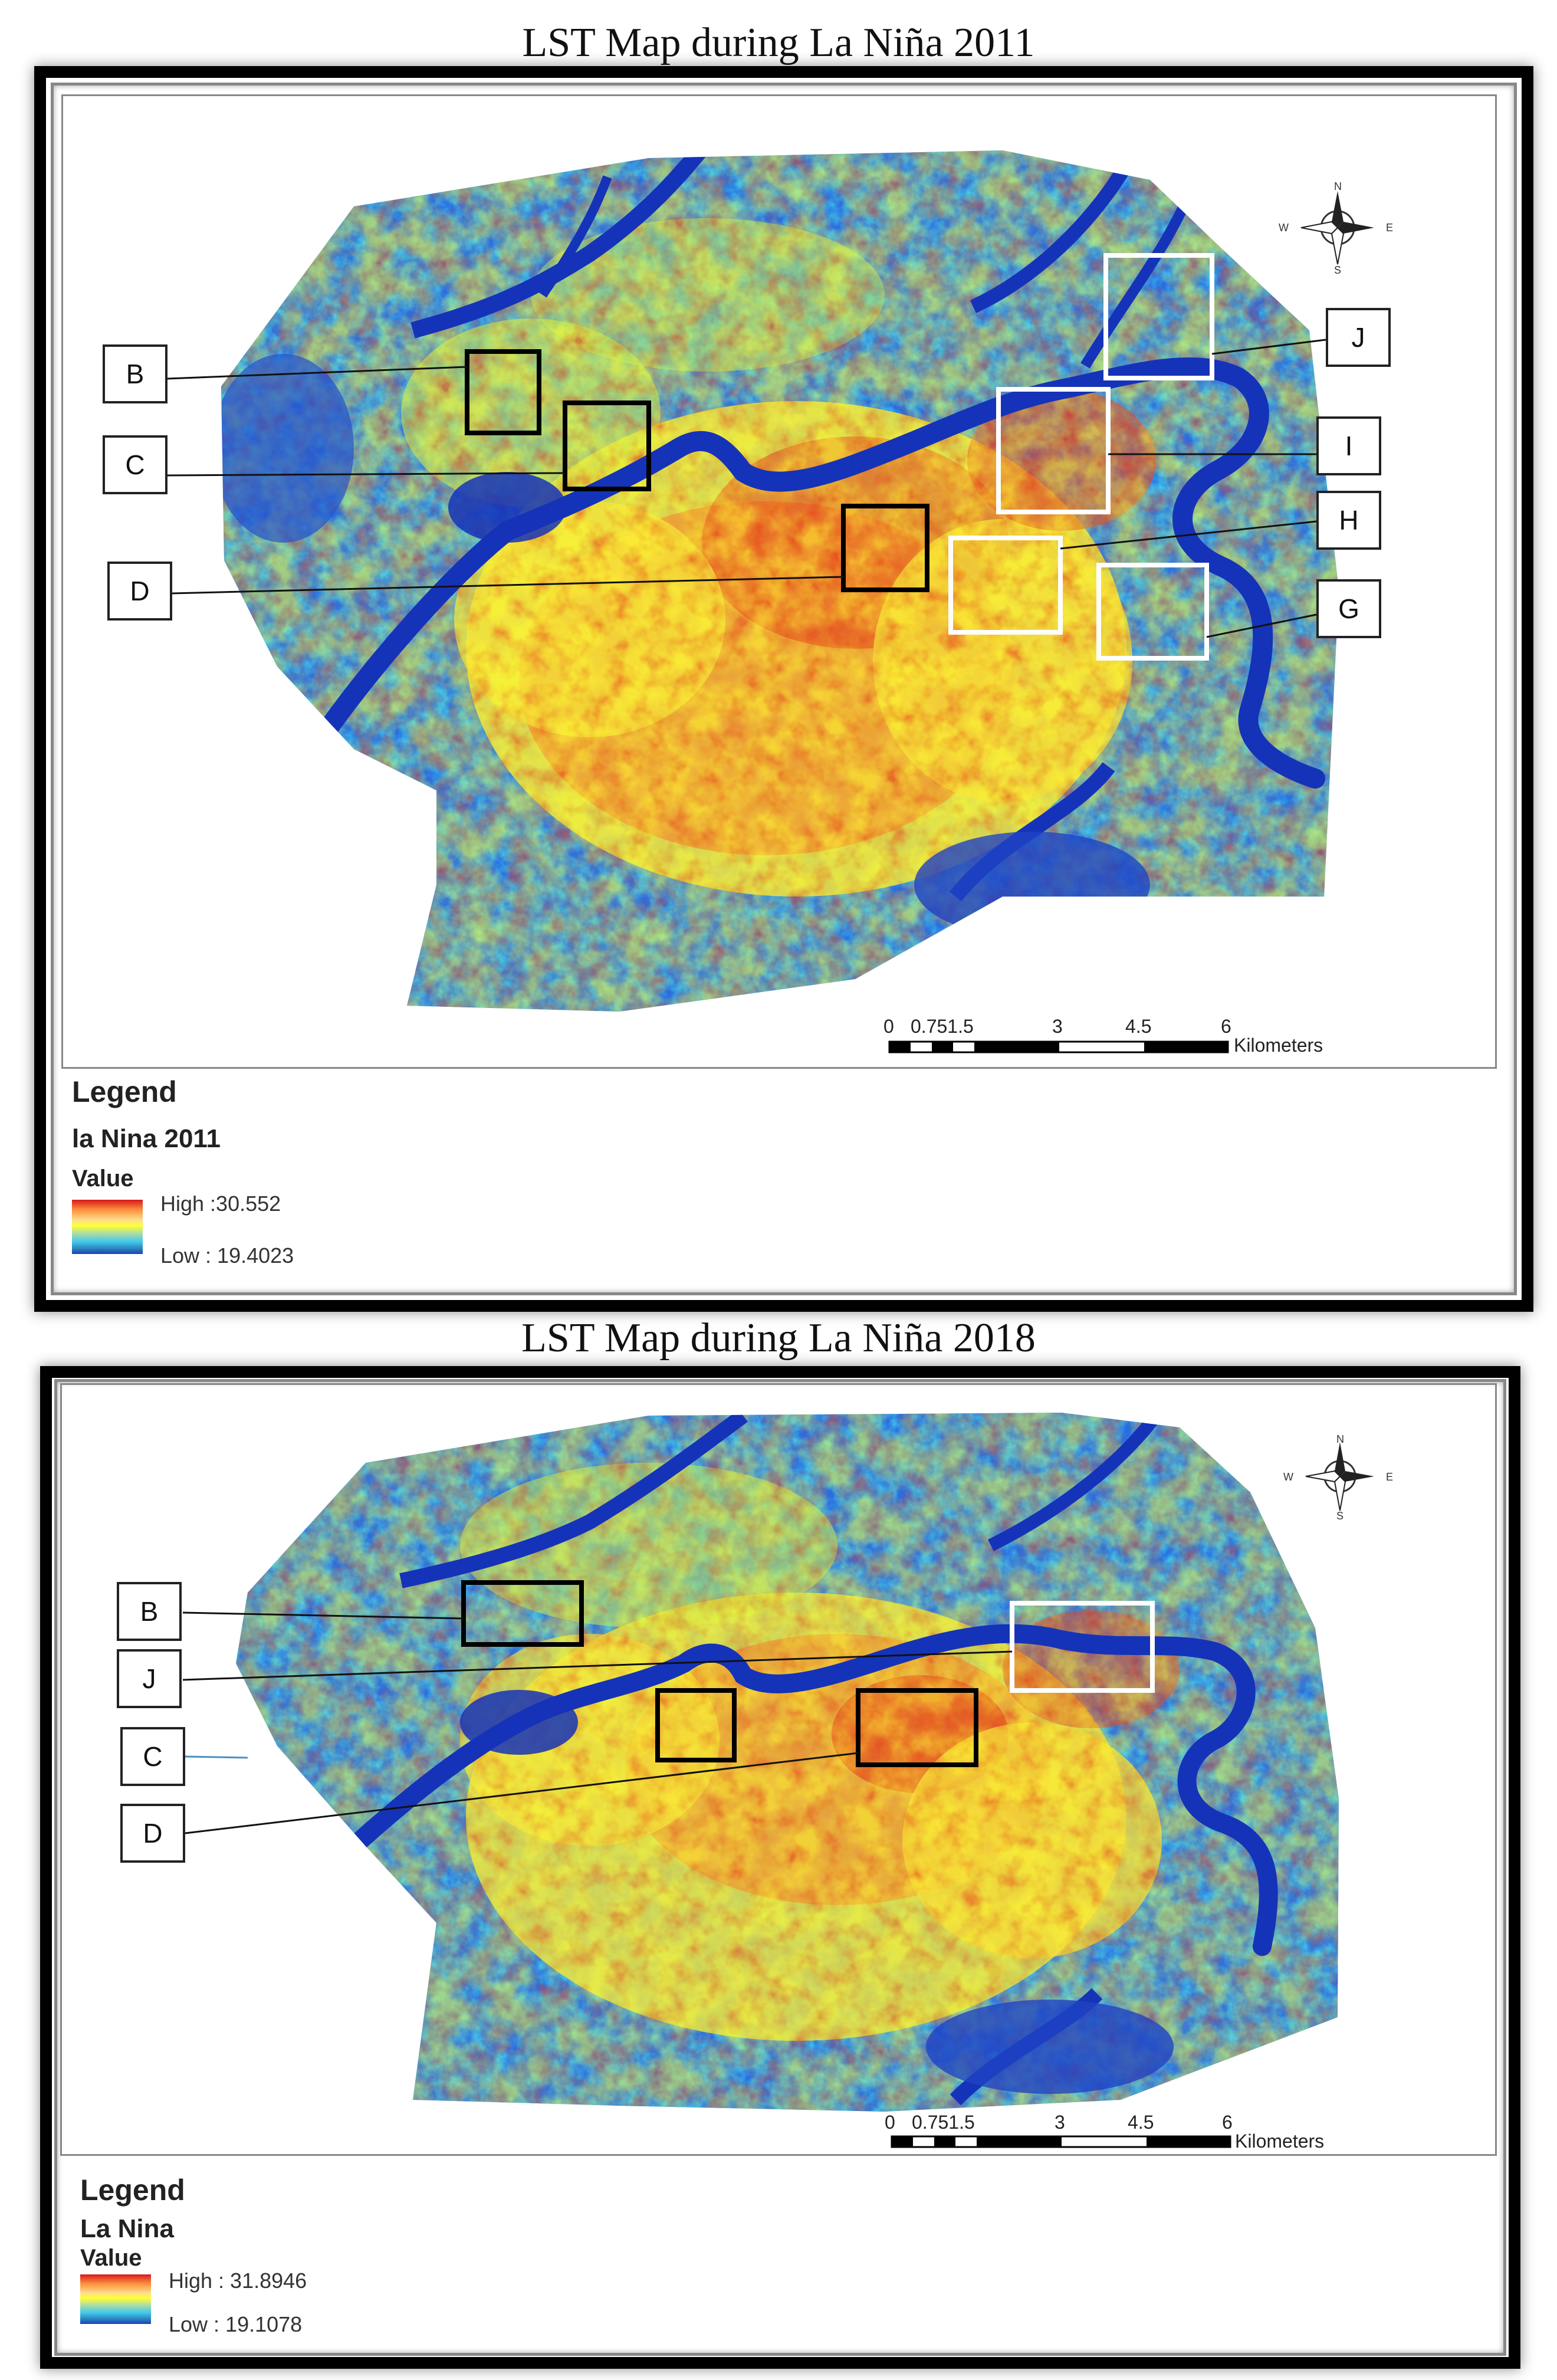  Describe the element at coordinates (238, 2281) in the screenshot. I see `panel-2018-legend-high: High : 31.8946` at that location.